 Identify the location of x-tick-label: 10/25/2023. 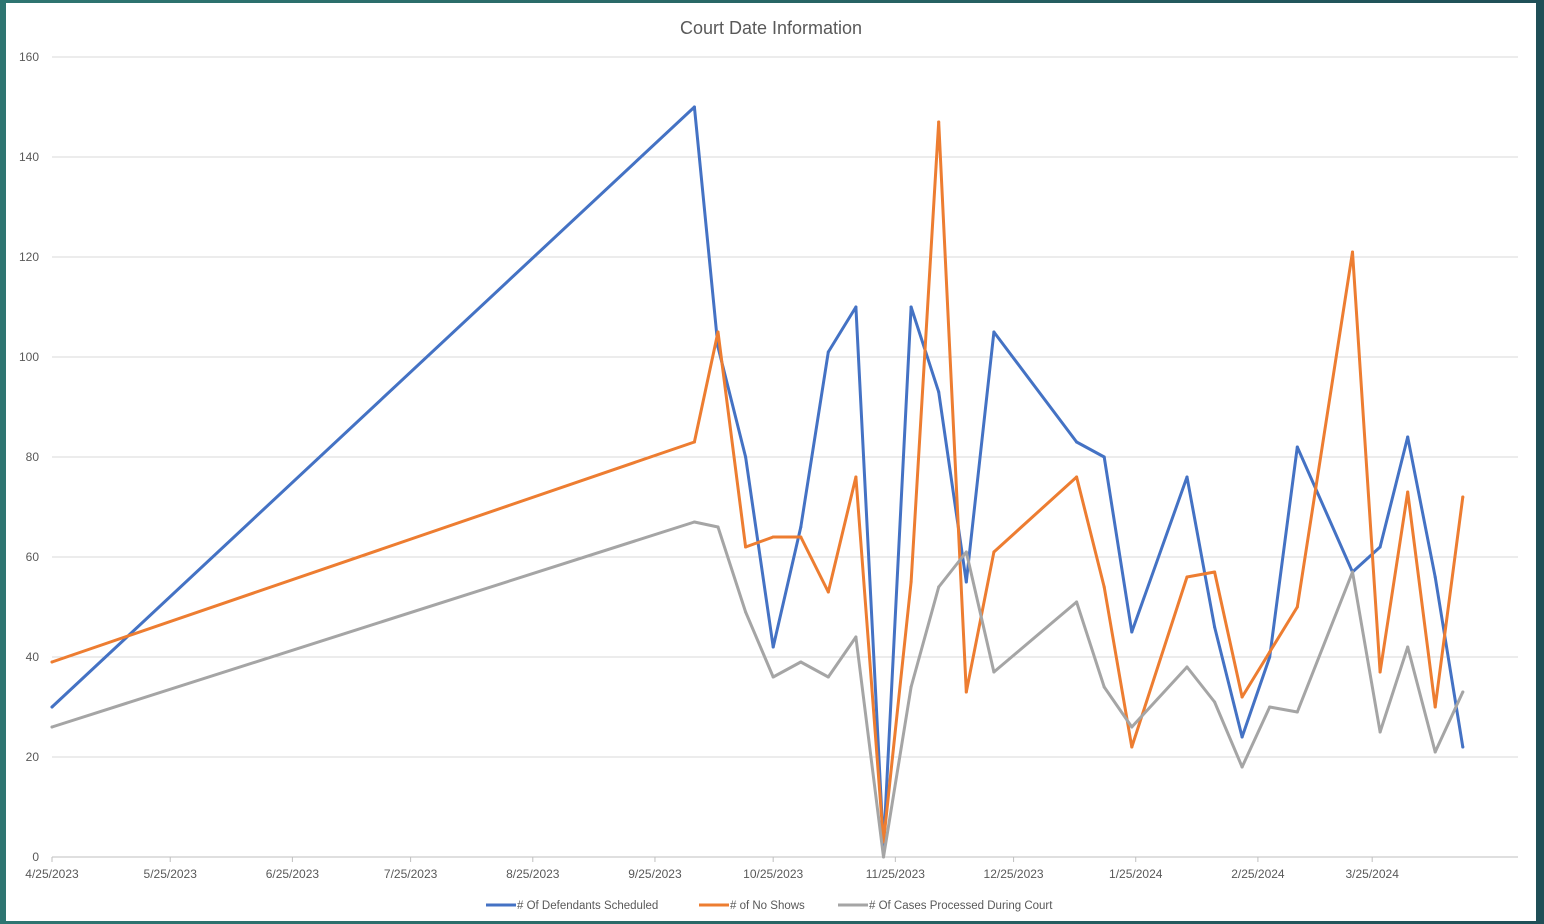
(773, 874).